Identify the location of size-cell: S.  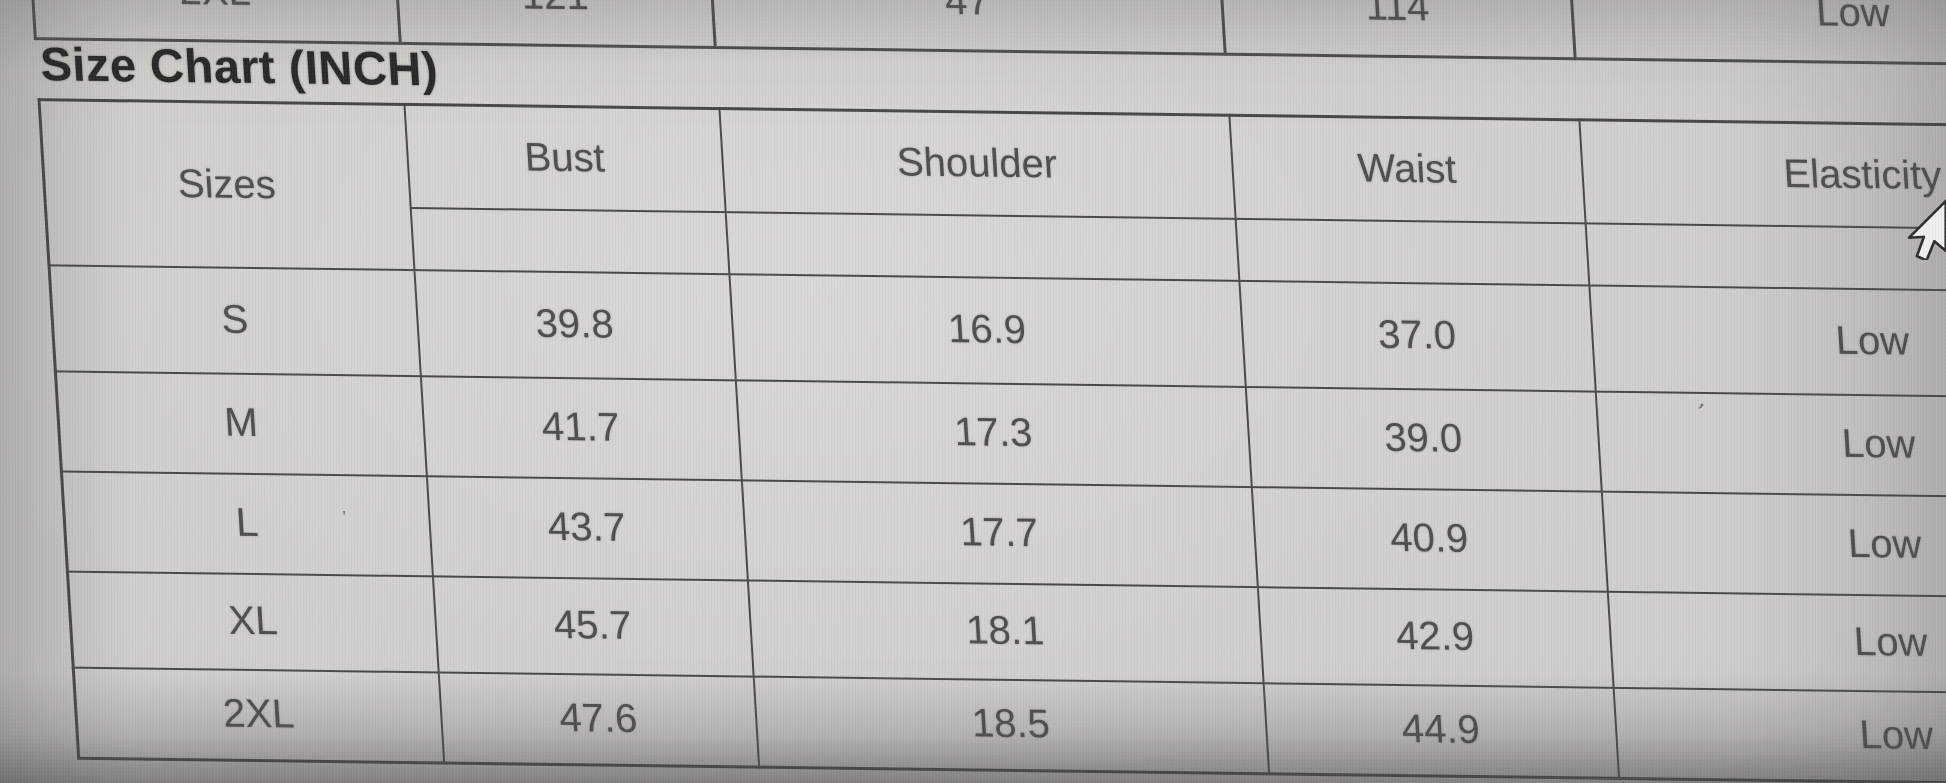
(234, 320).